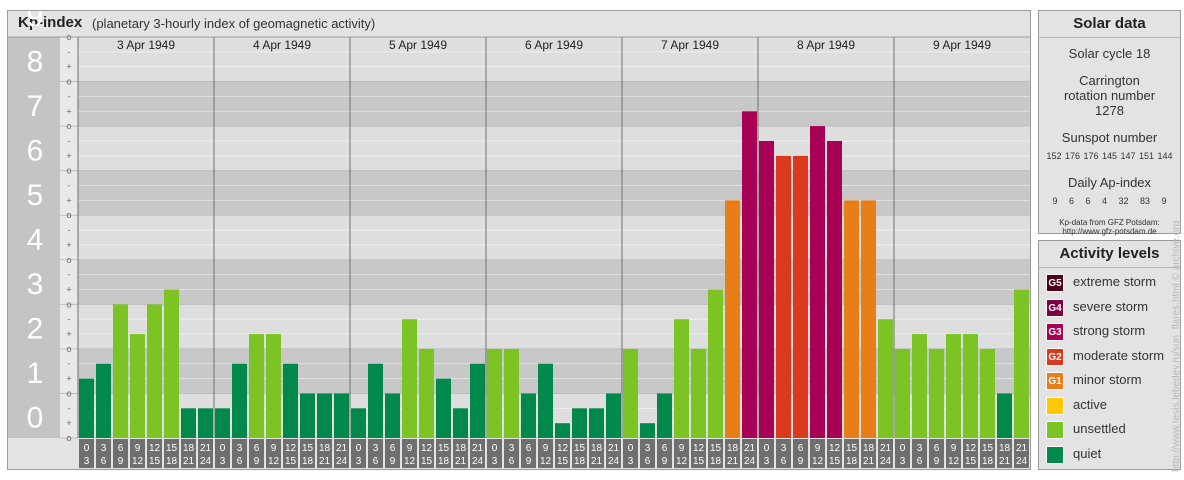  I want to click on interval-end-label: 21, so click(325, 461).